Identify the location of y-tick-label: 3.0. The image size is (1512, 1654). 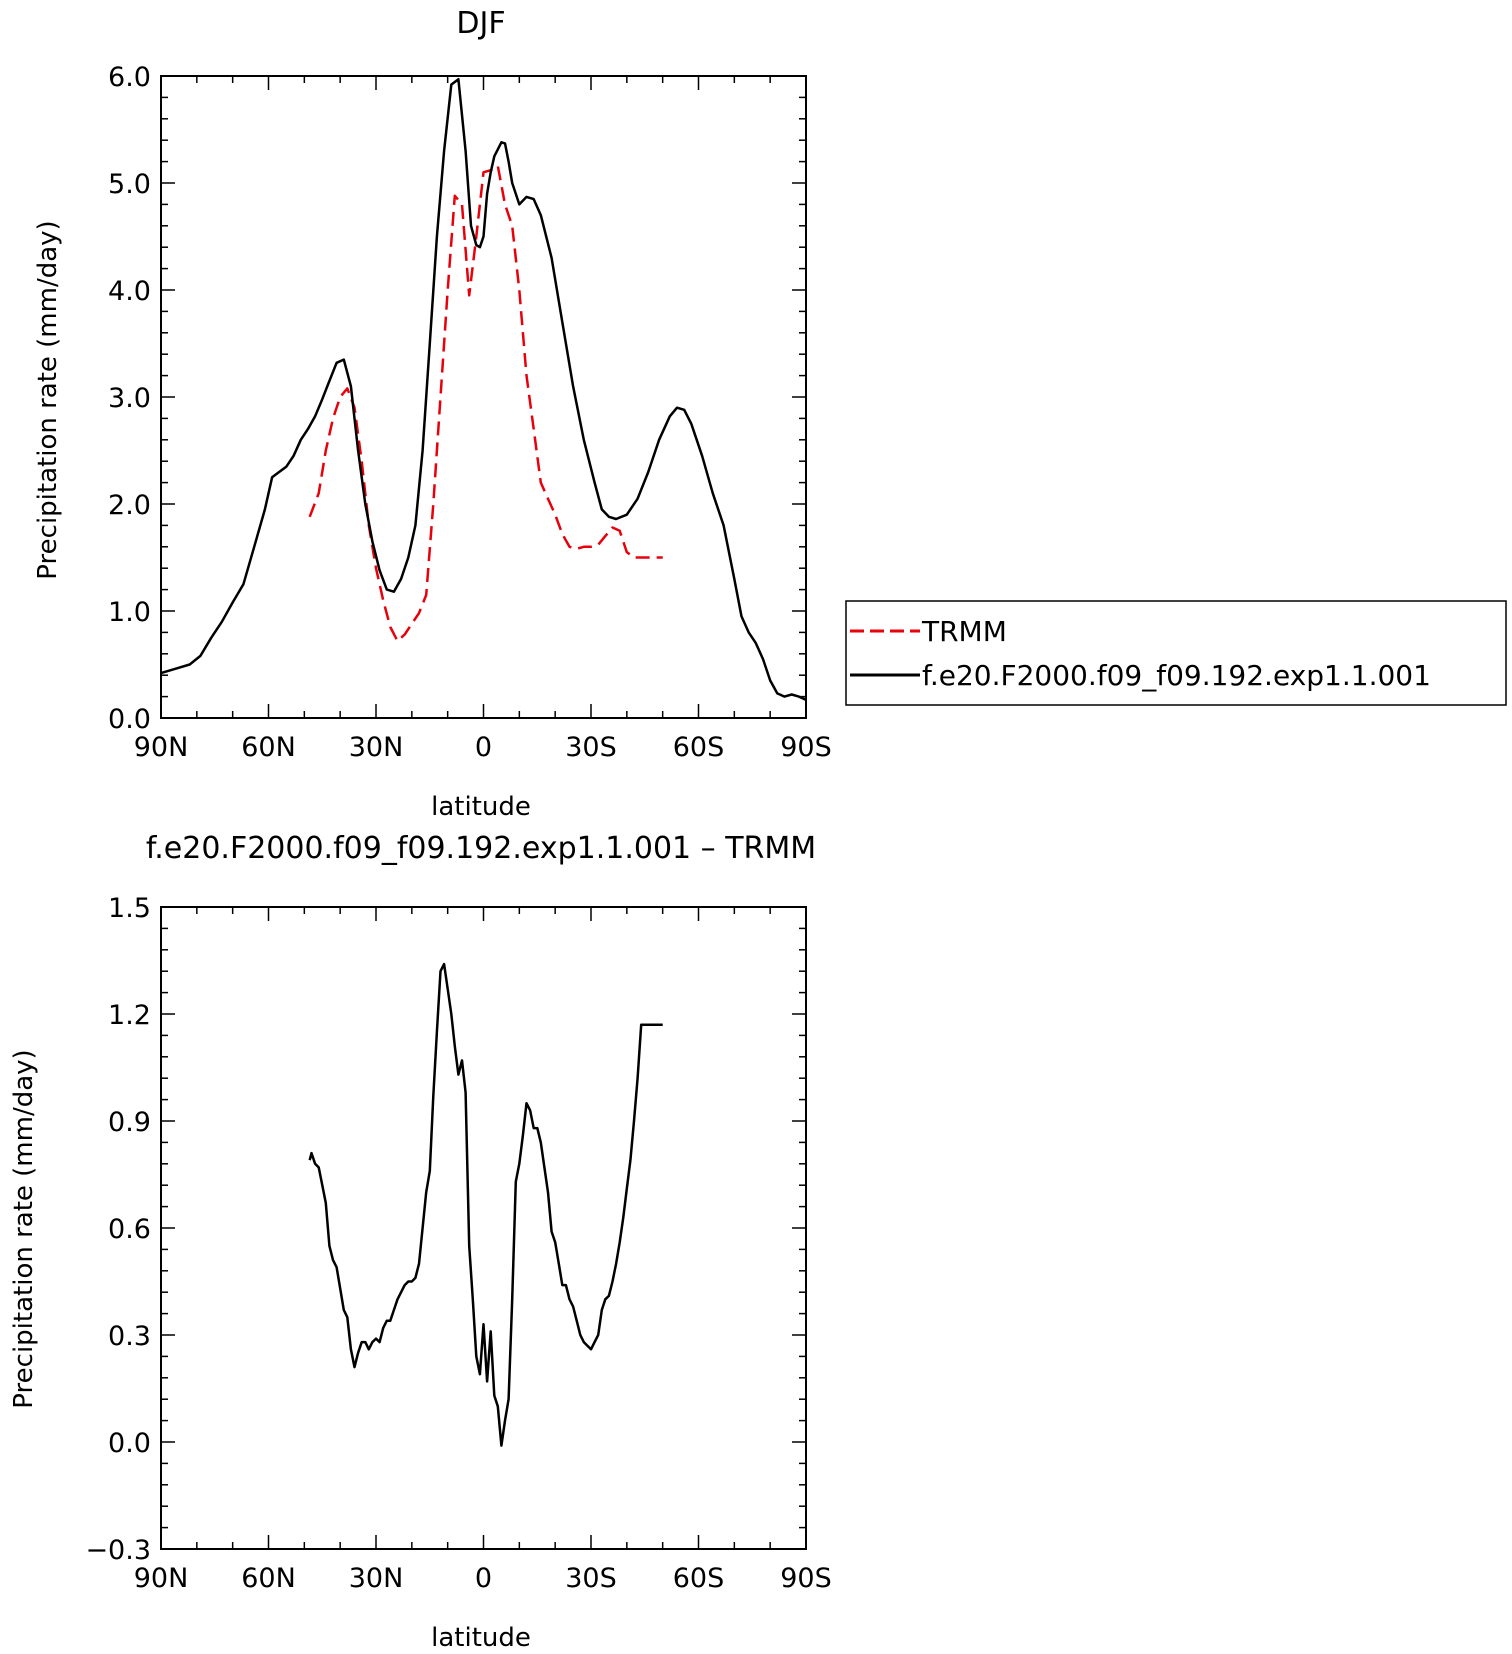
(129, 398).